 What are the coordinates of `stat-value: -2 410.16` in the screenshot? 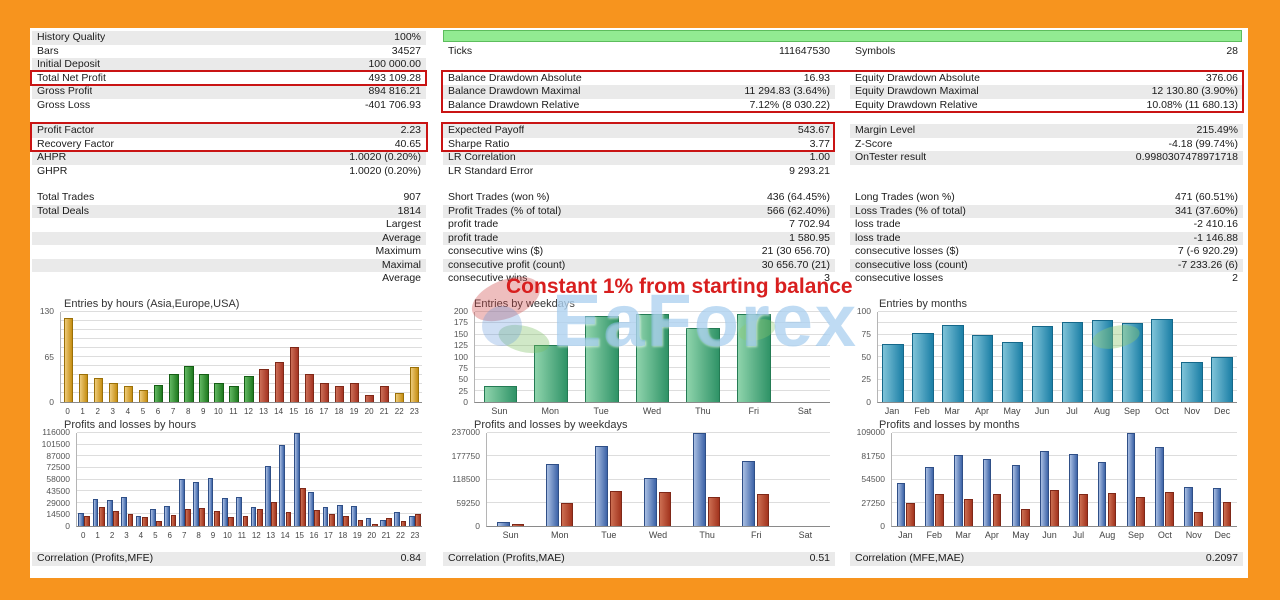 It's located at (1215, 224).